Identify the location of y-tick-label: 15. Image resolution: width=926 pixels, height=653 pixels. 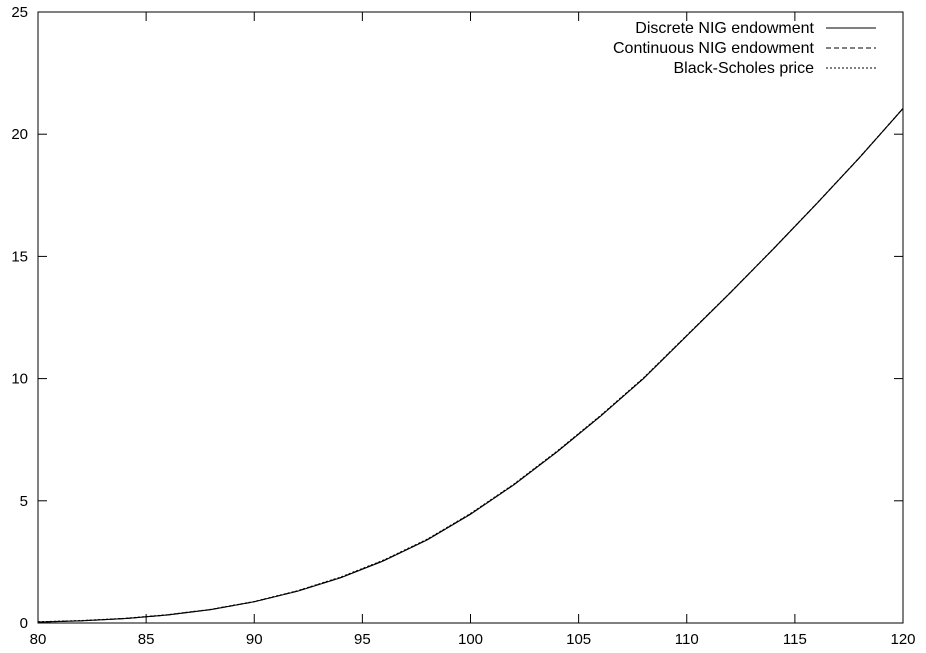
(19, 256).